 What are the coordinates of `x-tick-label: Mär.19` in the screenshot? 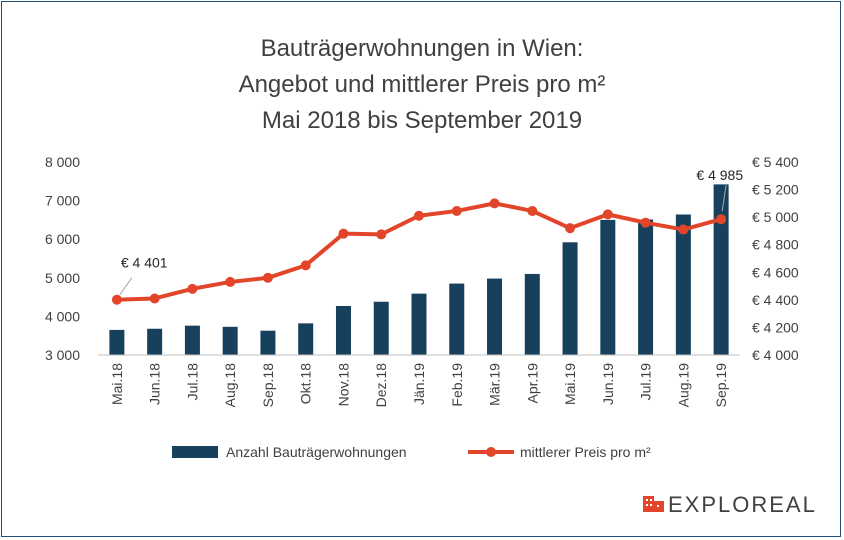 It's located at (495, 384).